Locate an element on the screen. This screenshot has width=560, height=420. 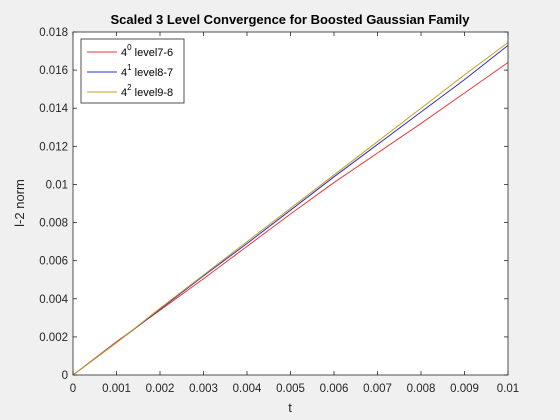
x-axis-label: t is located at coordinates (290, 407).